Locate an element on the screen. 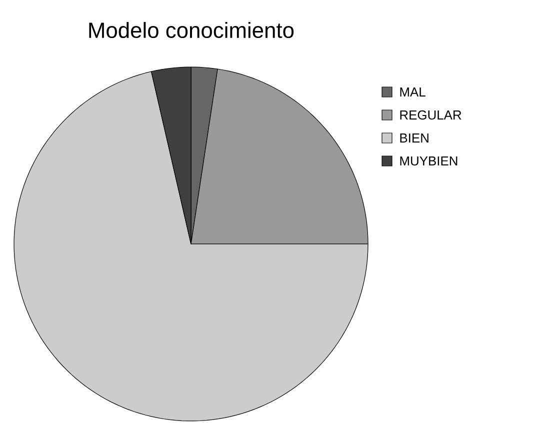 The image size is (540, 423). legend-label: MUYBIEN is located at coordinates (429, 161).